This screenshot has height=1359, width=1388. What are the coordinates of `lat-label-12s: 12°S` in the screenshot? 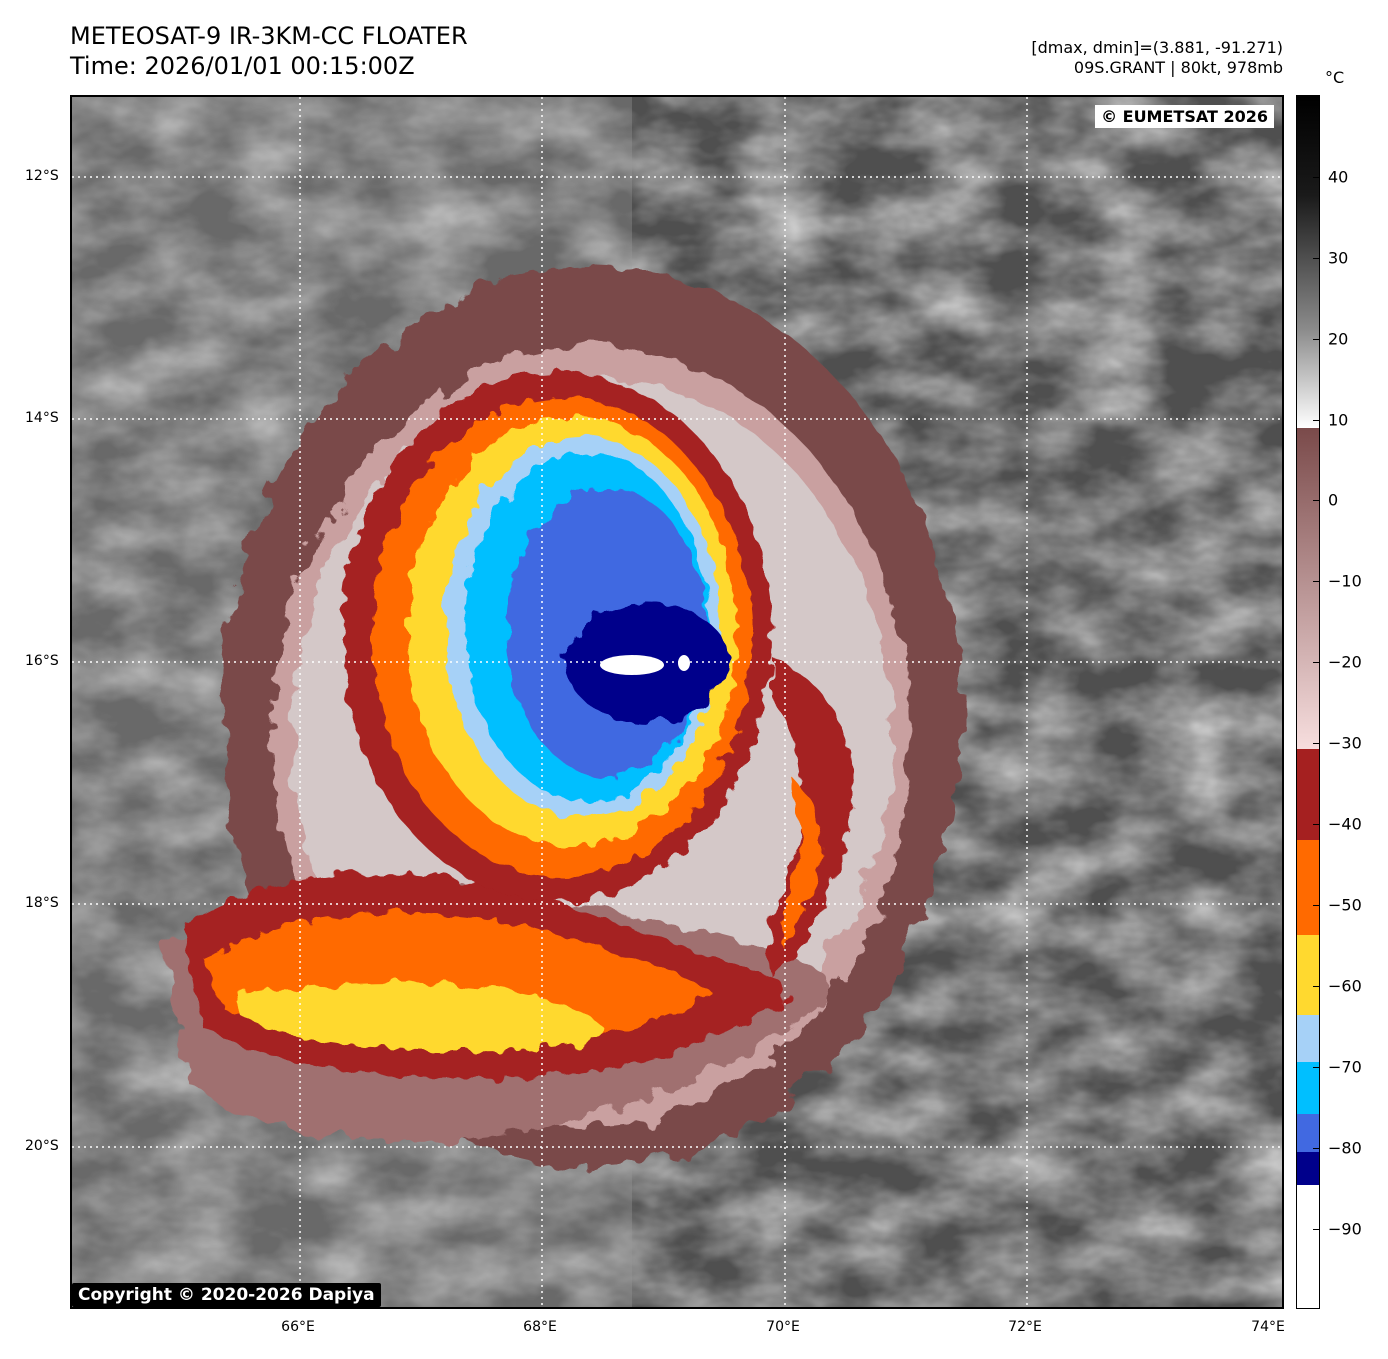 It's located at (42, 176).